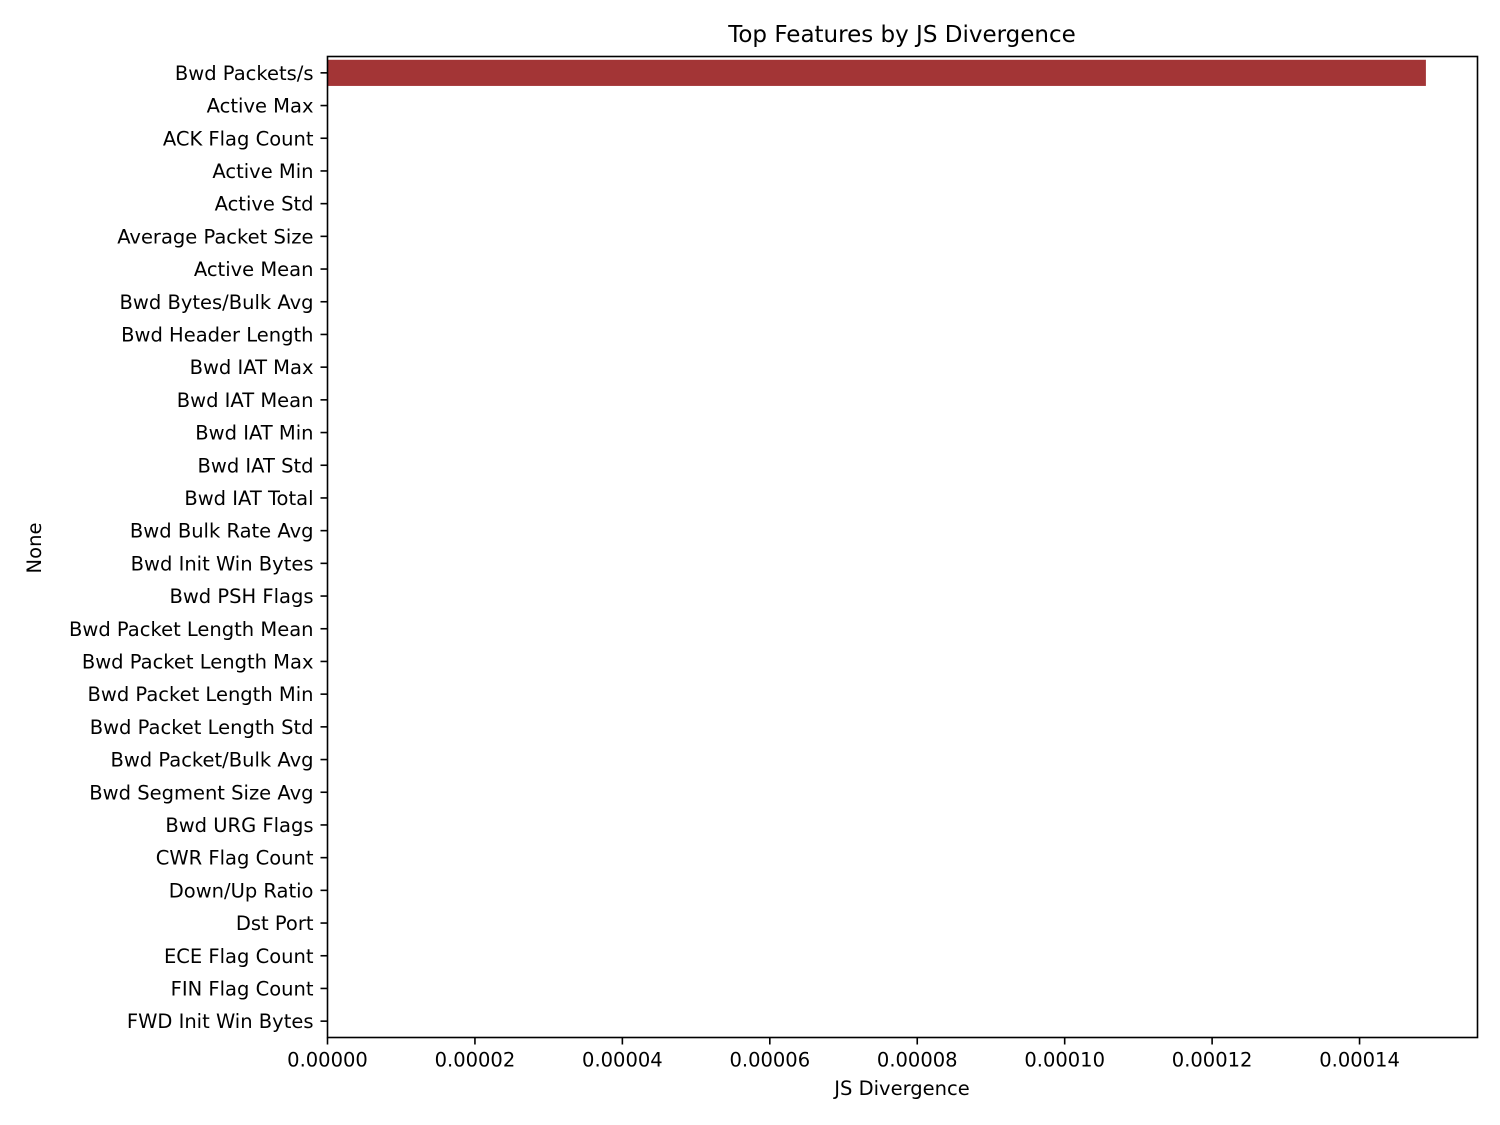 Image resolution: width=1500 pixels, height=1125 pixels. What do you see at coordinates (244, 73) in the screenshot?
I see `y-tick-label: Bwd Packets/s` at bounding box center [244, 73].